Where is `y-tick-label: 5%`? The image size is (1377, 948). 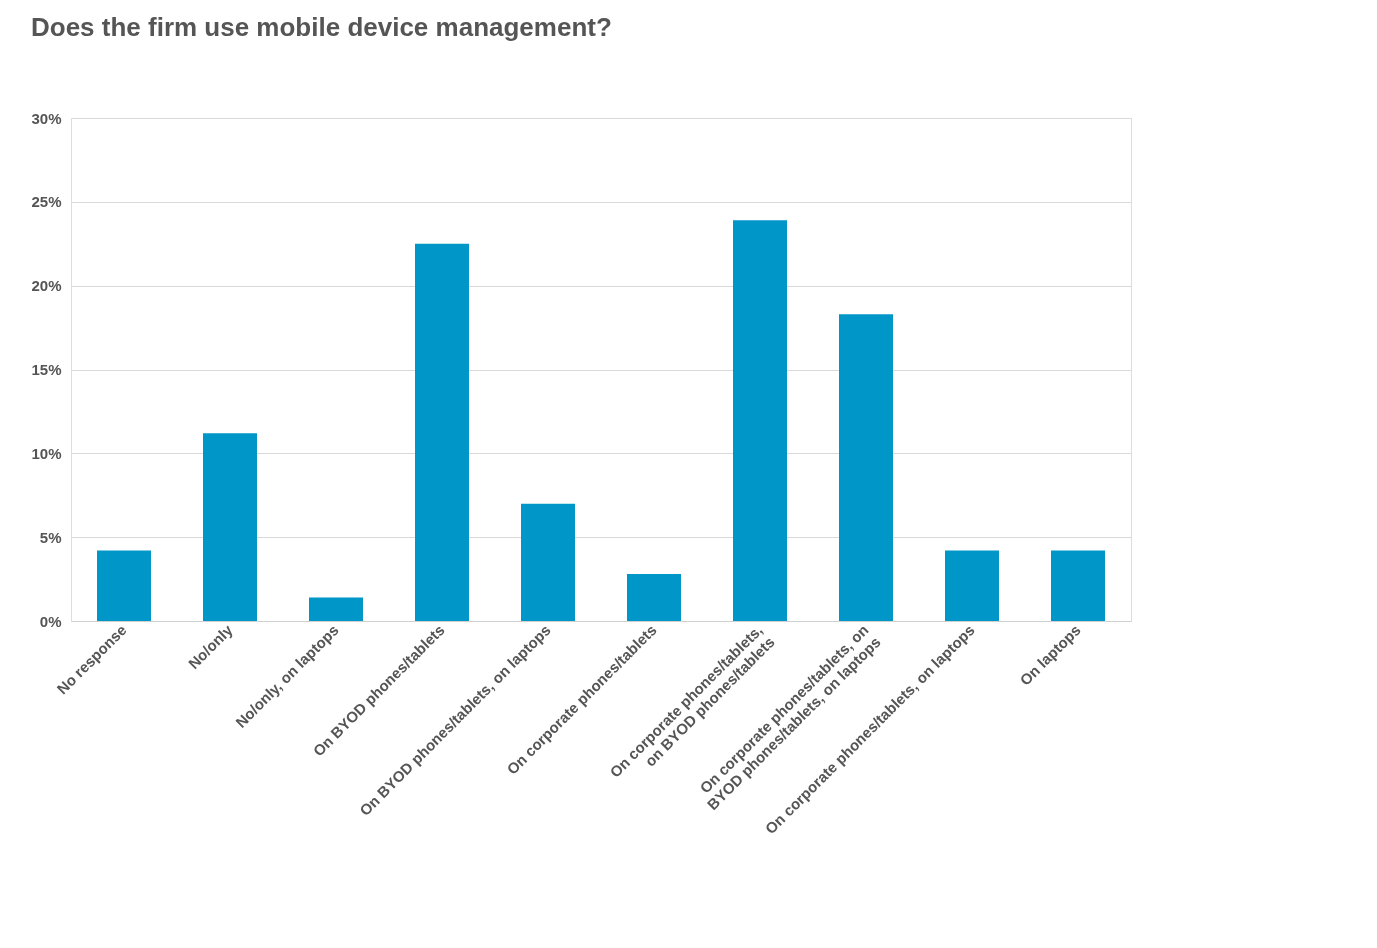
y-tick-label: 5% is located at coordinates (50, 537).